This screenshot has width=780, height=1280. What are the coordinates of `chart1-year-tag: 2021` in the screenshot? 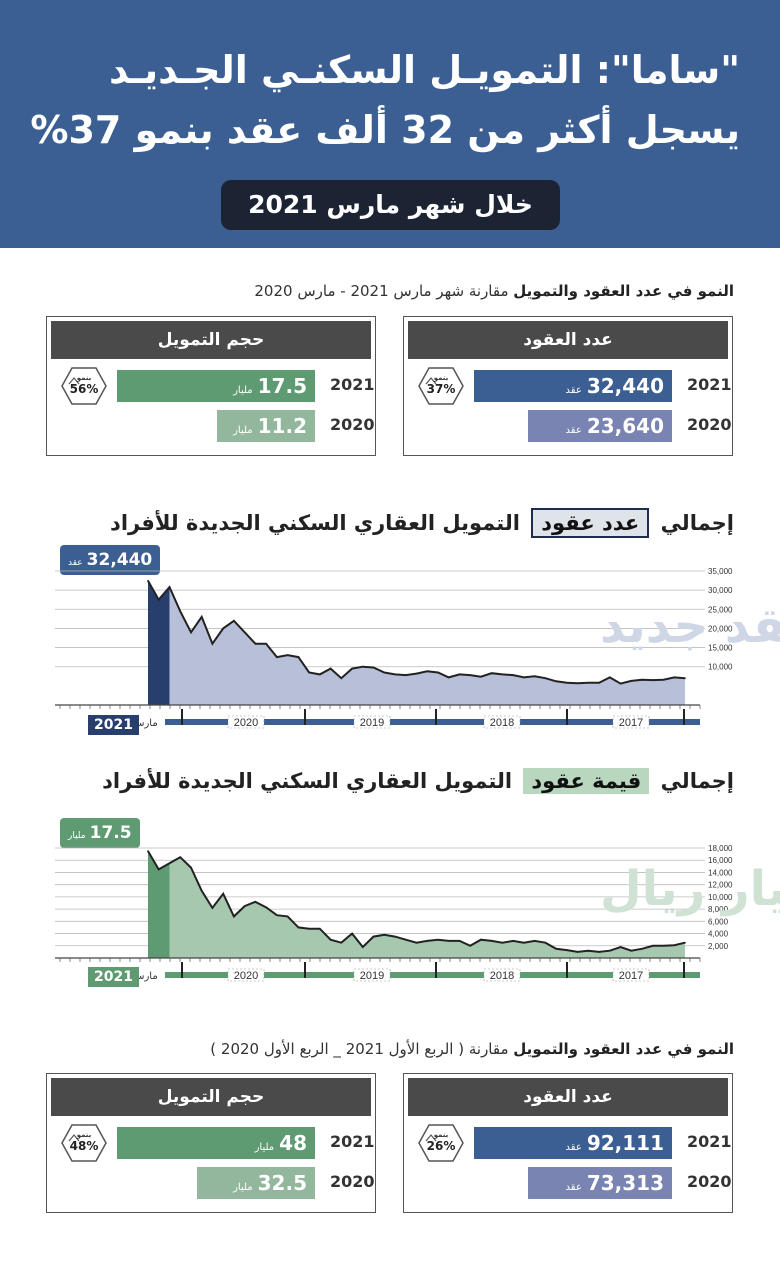 It's located at (113, 725).